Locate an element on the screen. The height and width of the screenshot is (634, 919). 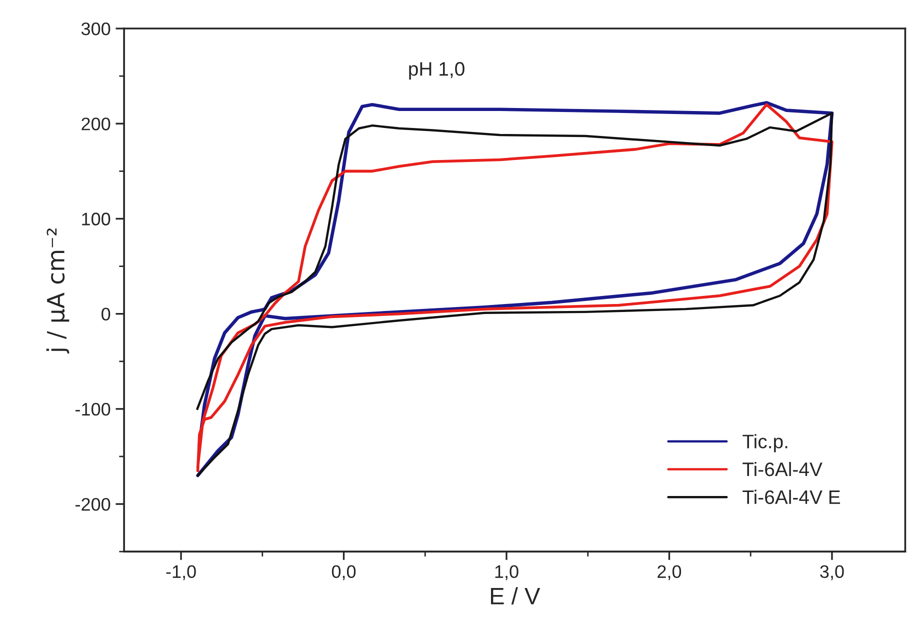
legend-label: Tic.p. is located at coordinates (765, 443).